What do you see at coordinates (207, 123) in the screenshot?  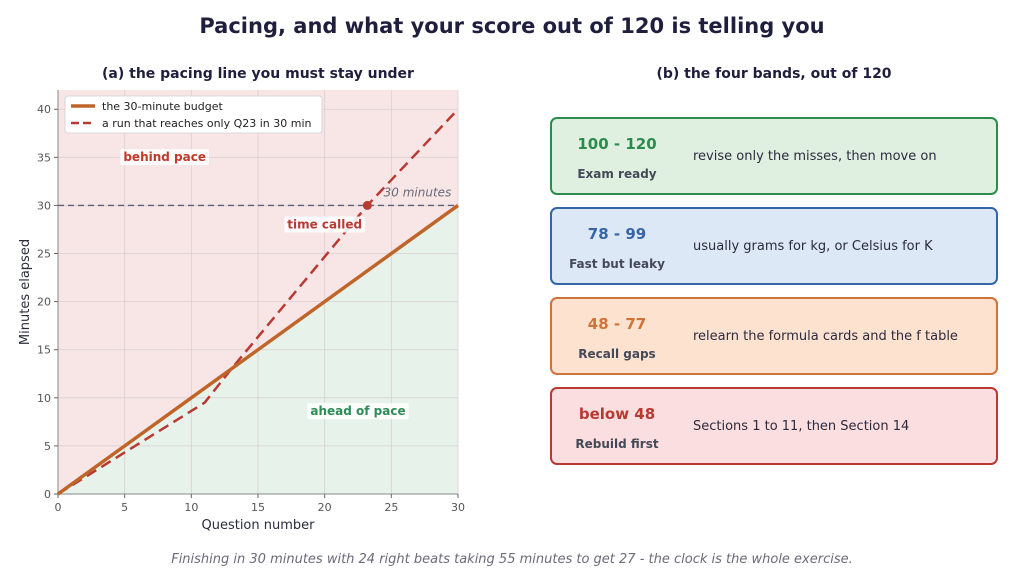 I see `legend-label-run: a run that reaches only Q23 in 30 min` at bounding box center [207, 123].